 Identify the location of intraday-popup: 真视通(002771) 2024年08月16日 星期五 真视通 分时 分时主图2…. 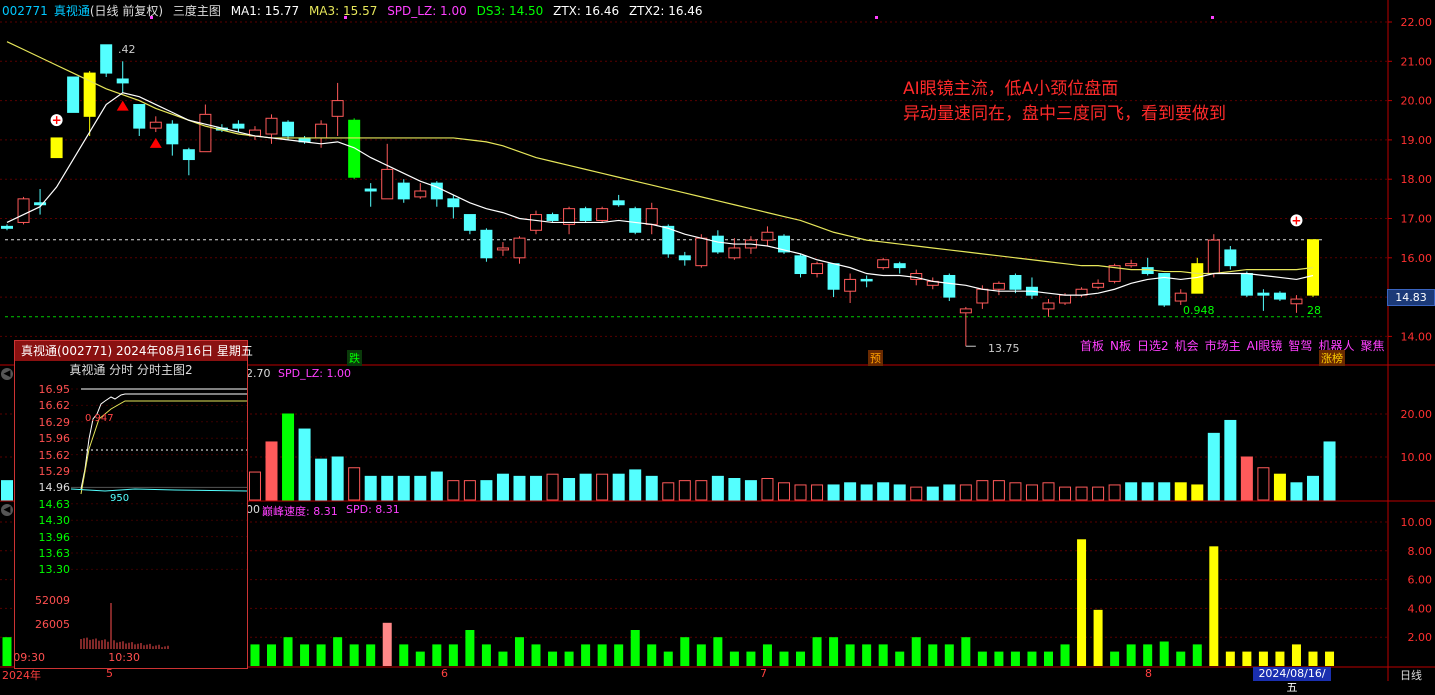
(133, 504).